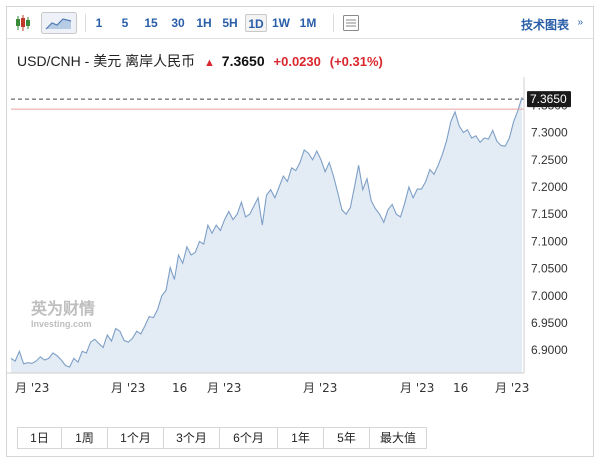 The height and width of the screenshot is (463, 600). I want to click on range-selector: 1日 1周 1个月 3个月 6个月 1年 5年 最大值, so click(222, 438).